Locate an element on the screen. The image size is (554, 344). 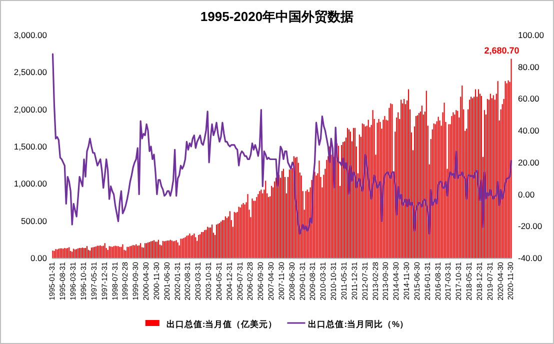
y-tick-label: 1,500.00 is located at coordinates (31, 147).